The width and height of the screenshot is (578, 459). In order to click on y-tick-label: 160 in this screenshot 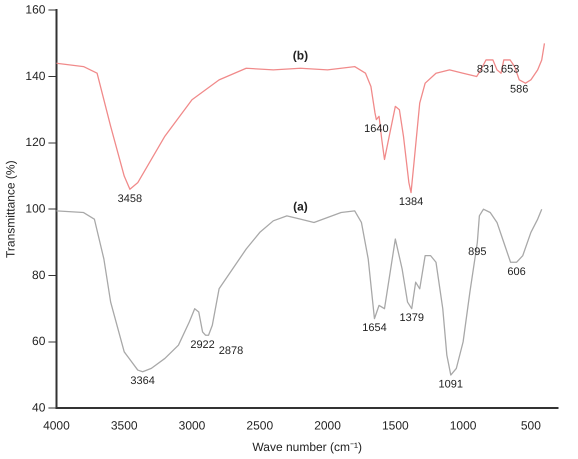, I will do `click(35, 9)`.